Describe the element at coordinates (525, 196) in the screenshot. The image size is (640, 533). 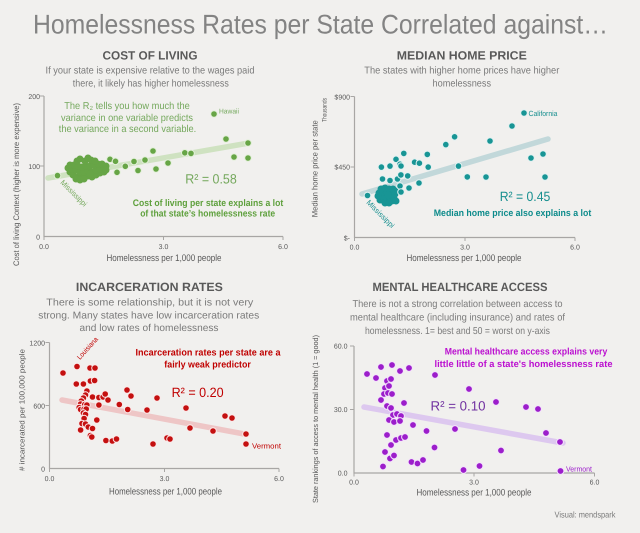
I see `svg-text: R² = 0.45` at that location.